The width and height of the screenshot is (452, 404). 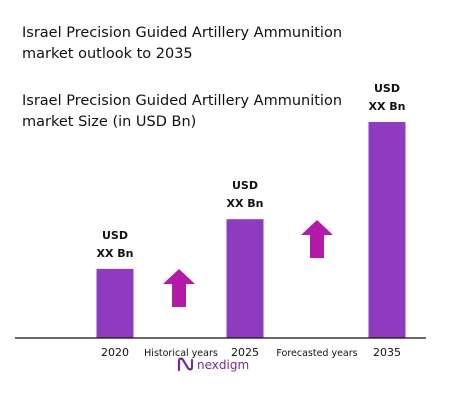 I want to click on value-label-2025-line-2: XX Bn, so click(x=244, y=203).